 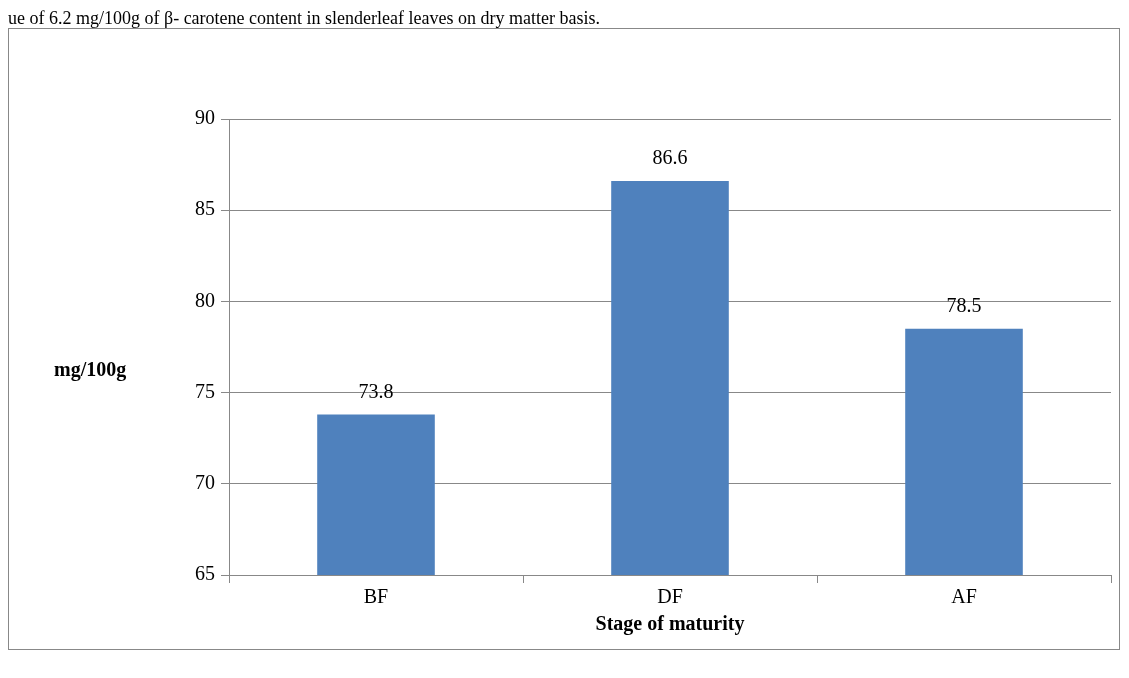 I want to click on y-axis-title: mg/100g, so click(x=90, y=370).